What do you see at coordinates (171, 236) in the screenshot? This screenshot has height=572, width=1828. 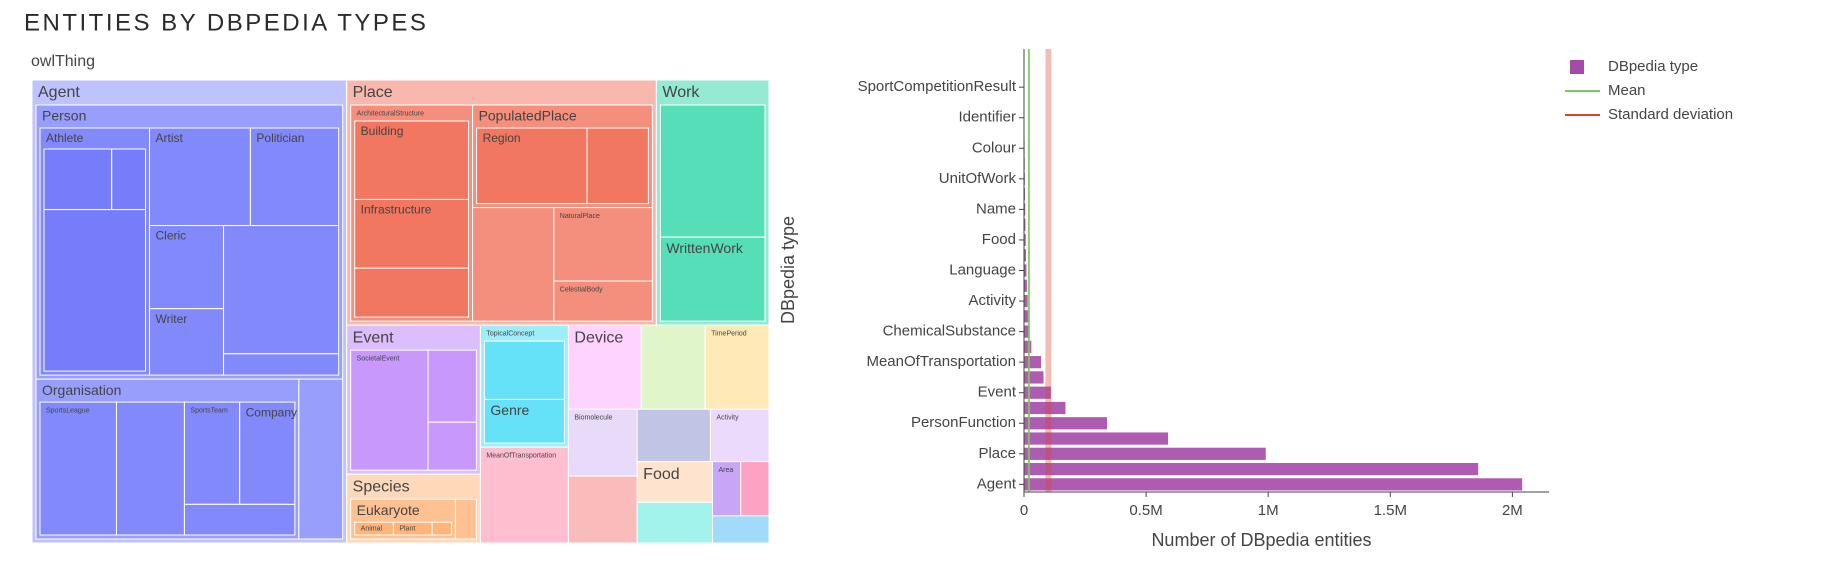 I see `tile-label: Cleric` at bounding box center [171, 236].